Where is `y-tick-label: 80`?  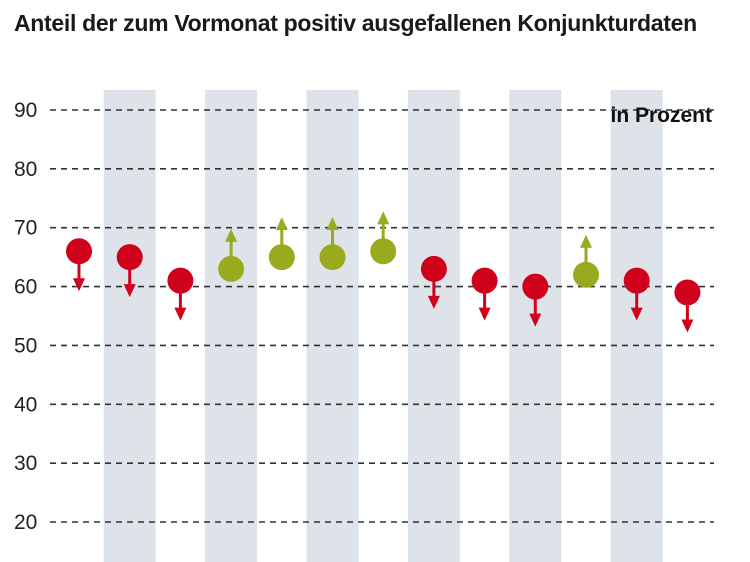 y-tick-label: 80 is located at coordinates (25, 169).